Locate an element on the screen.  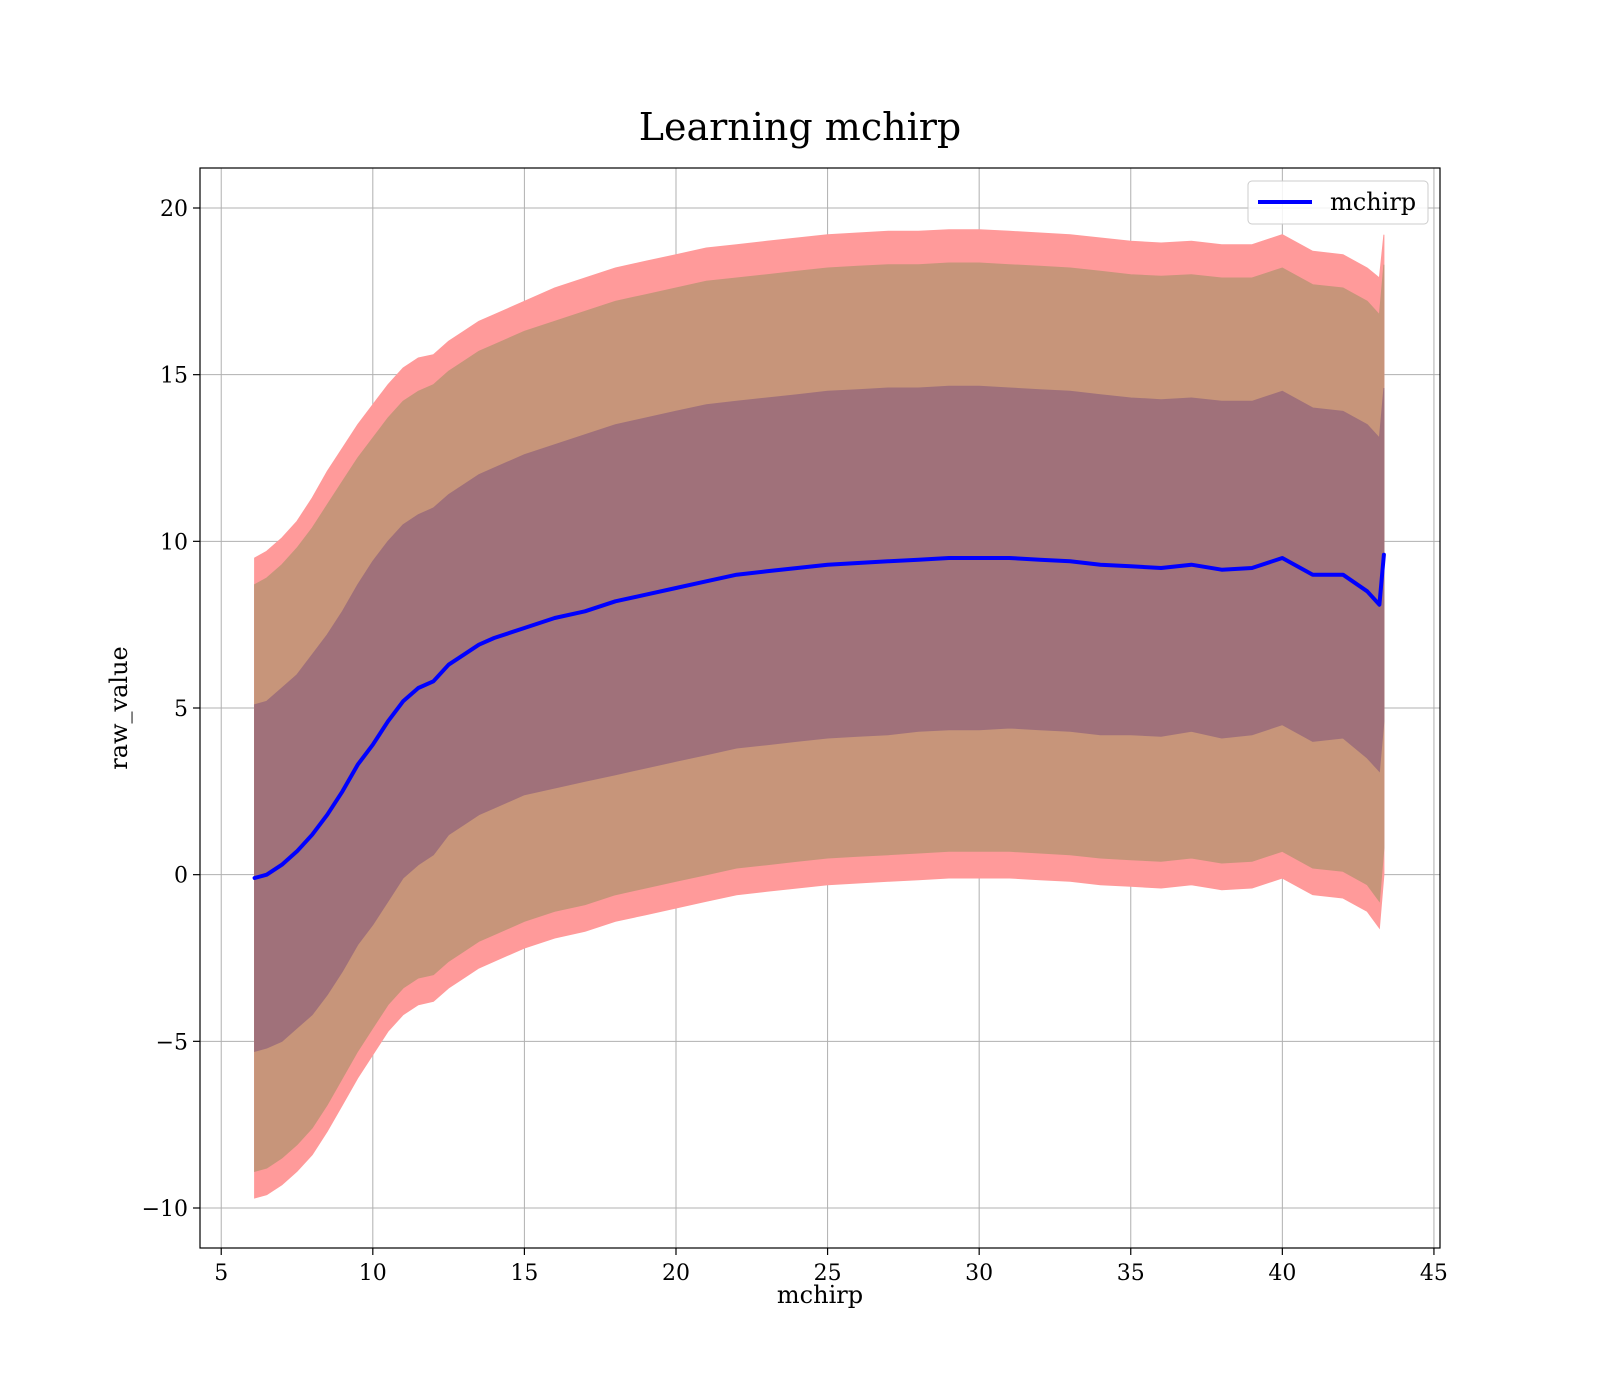
x-axis-label: mchirp is located at coordinates (820, 1295).